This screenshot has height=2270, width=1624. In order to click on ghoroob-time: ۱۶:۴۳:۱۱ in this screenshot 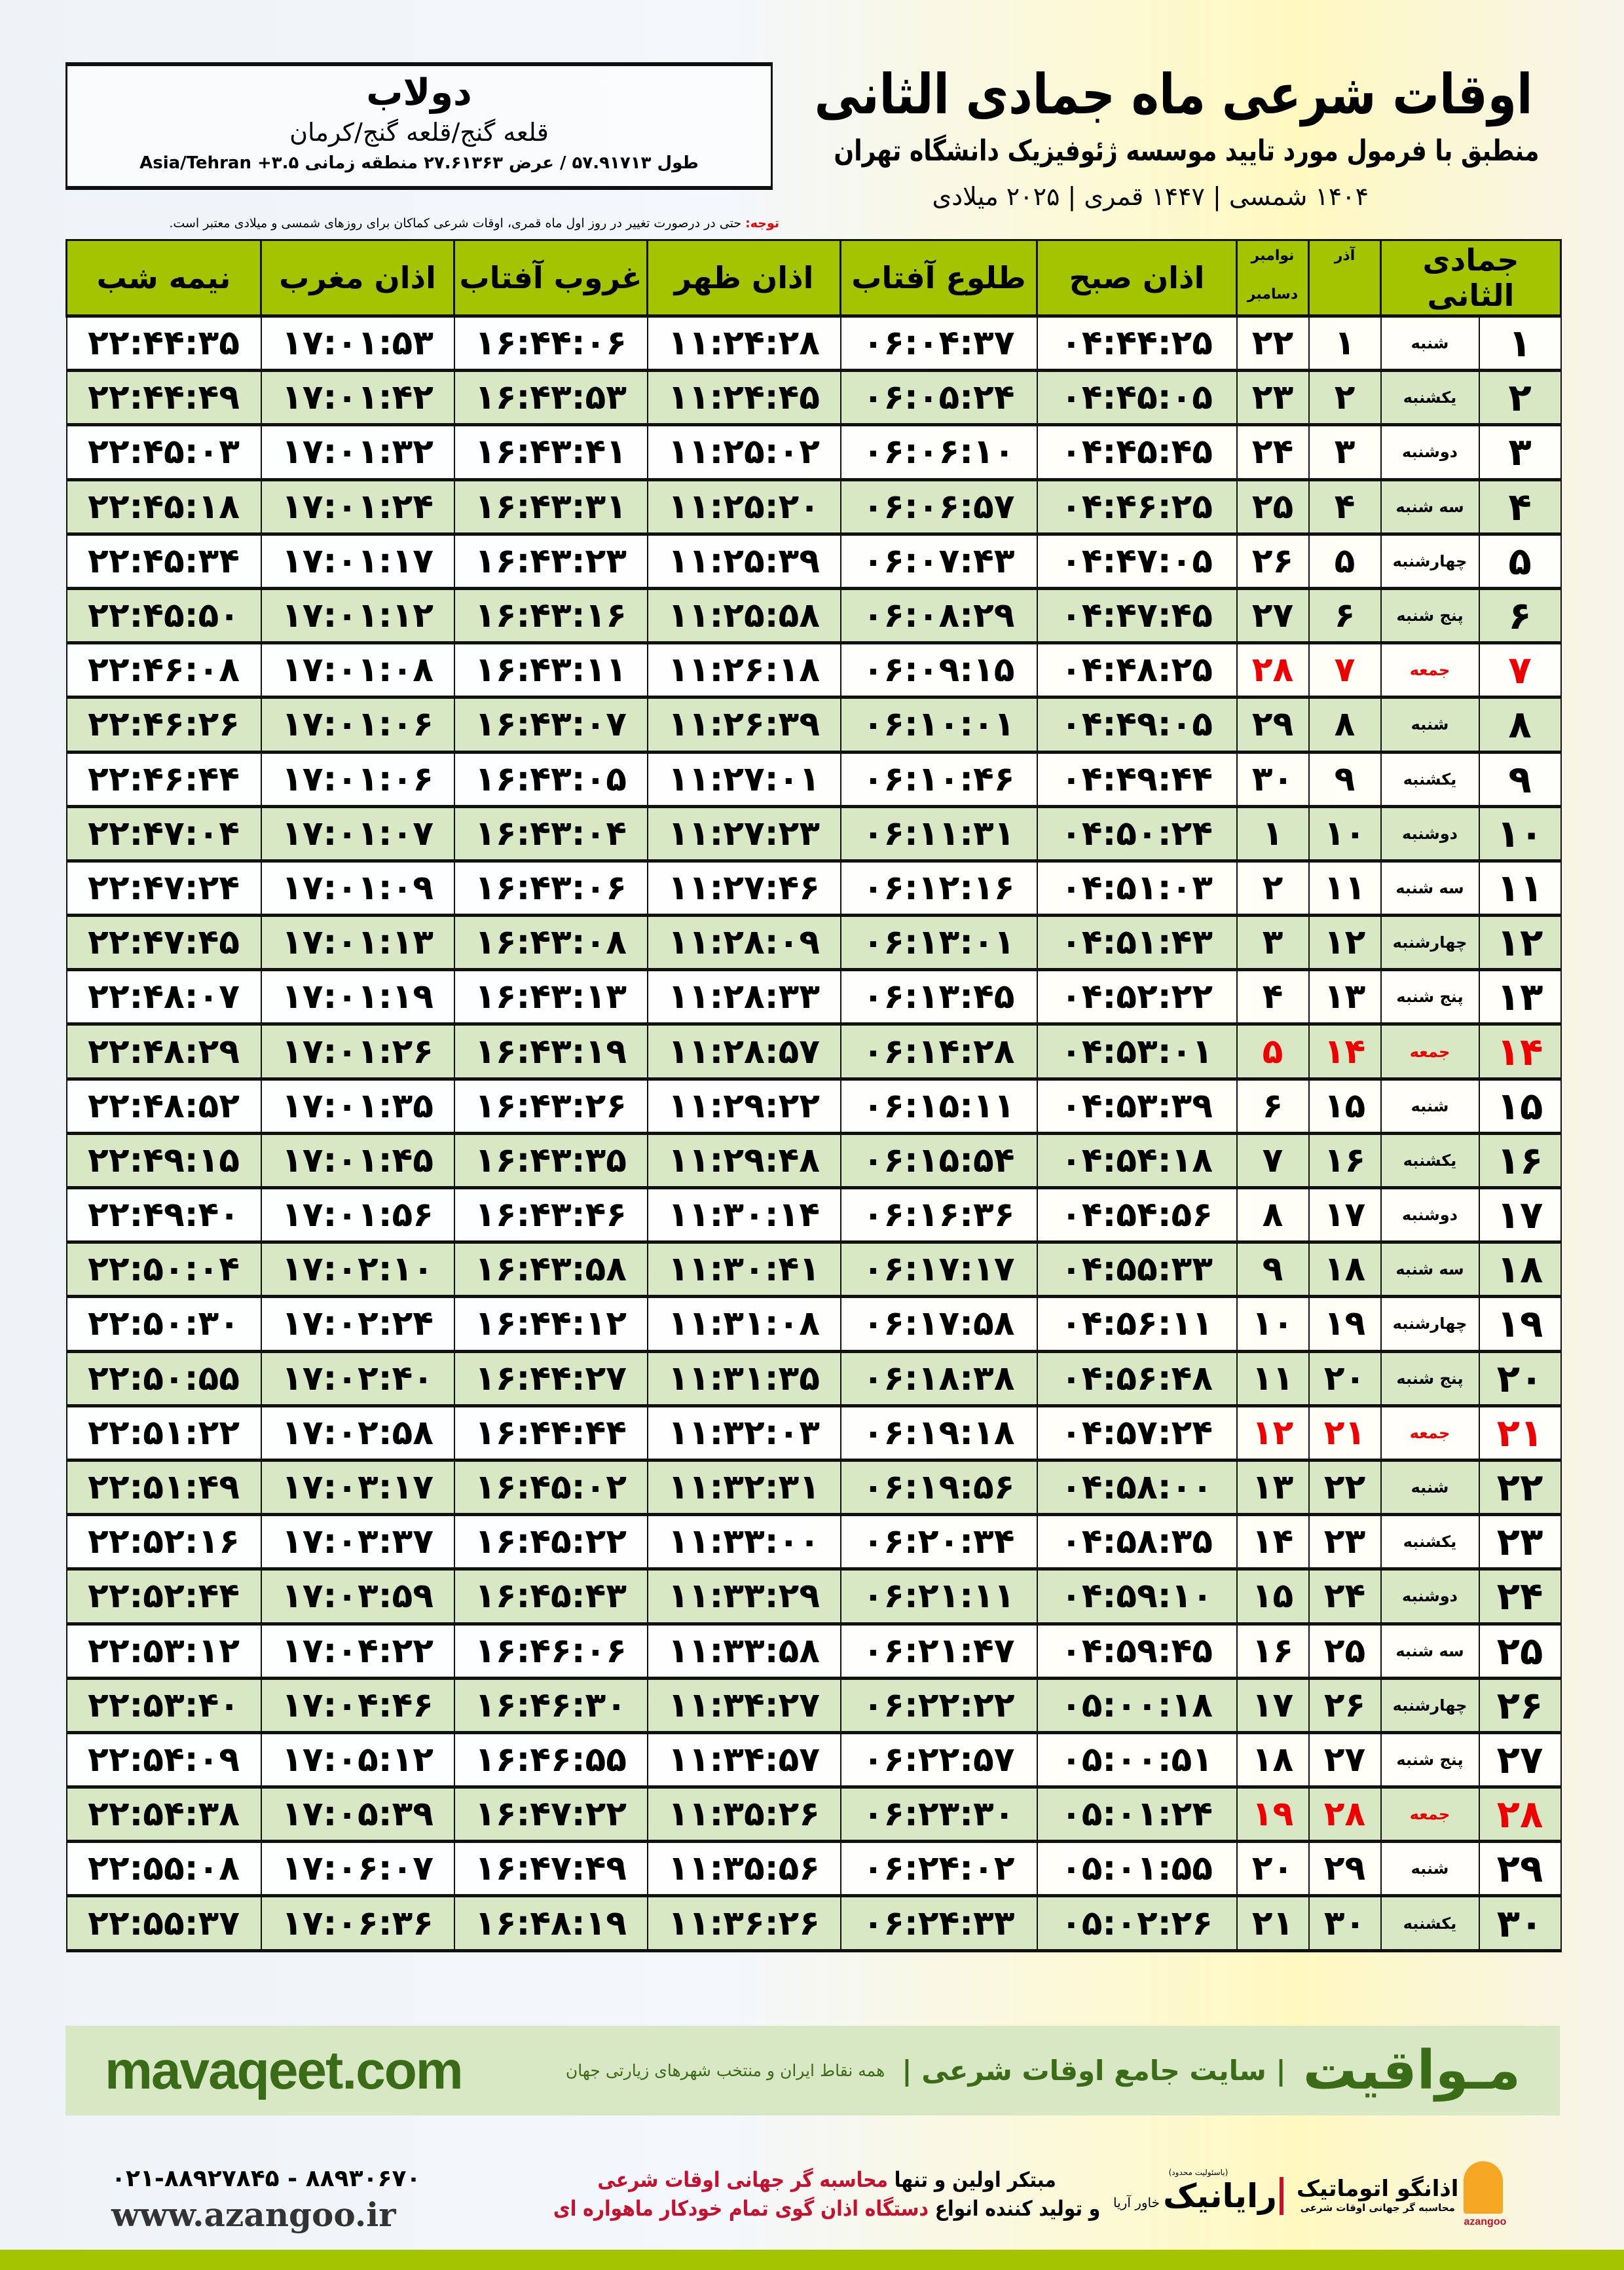, I will do `click(550, 670)`.